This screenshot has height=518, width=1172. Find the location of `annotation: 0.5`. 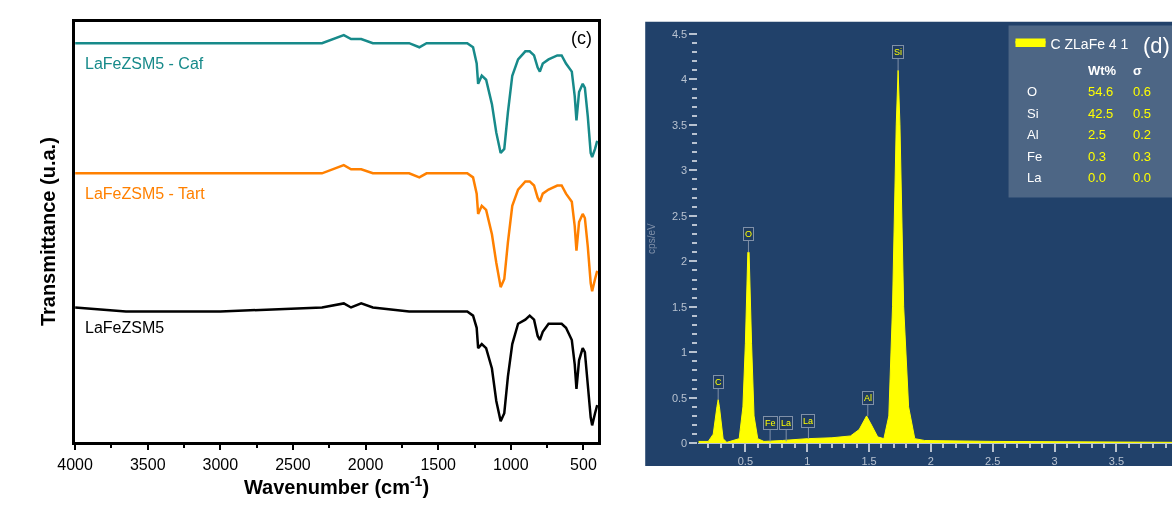

annotation: 0.5 is located at coordinates (1142, 113).